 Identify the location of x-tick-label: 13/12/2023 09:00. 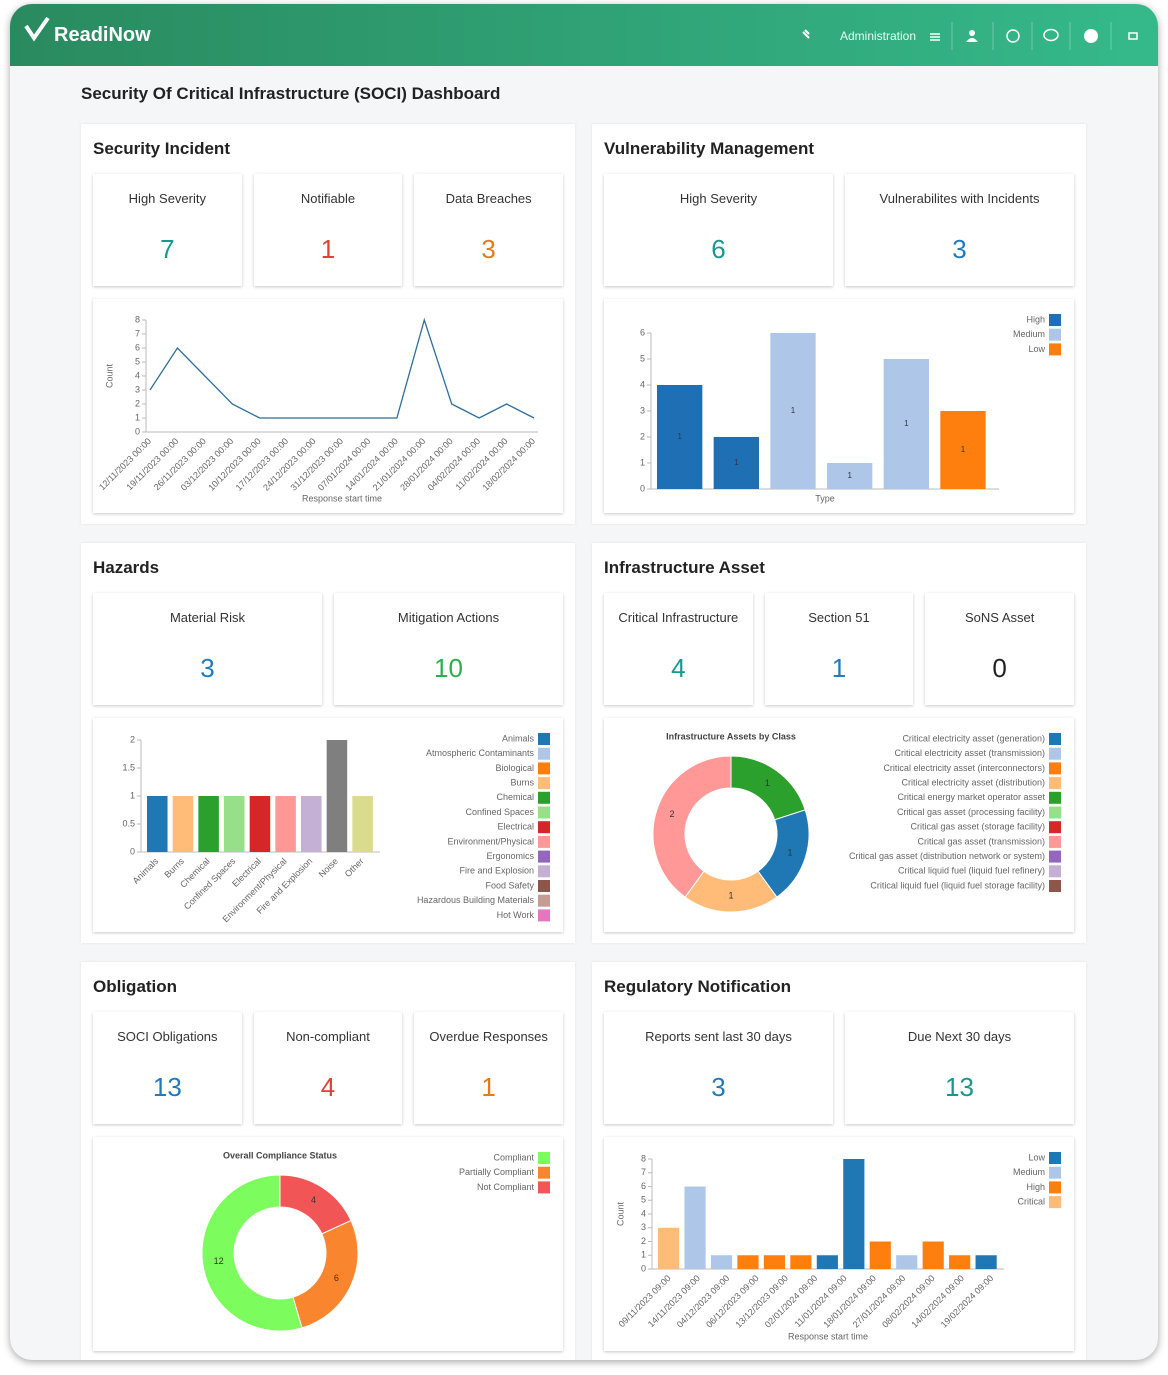
(761, 1301).